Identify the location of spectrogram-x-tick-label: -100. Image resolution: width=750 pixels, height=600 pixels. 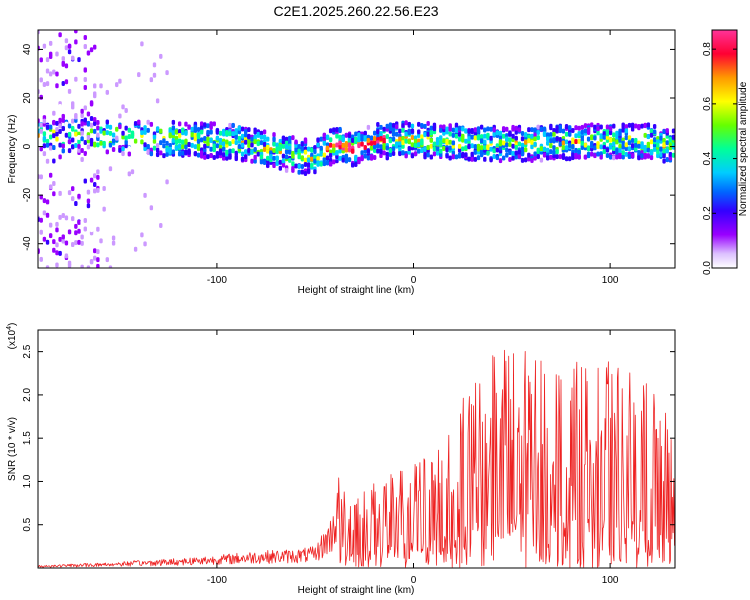
(217, 280).